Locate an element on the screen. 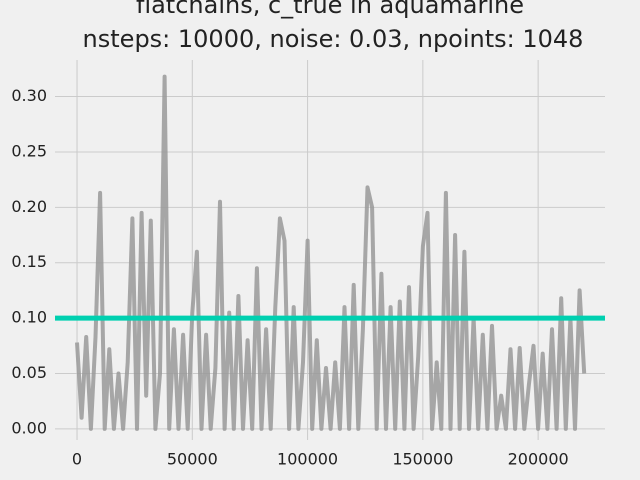 The width and height of the screenshot is (640, 480). x-tick-label: 100000 is located at coordinates (307, 459).